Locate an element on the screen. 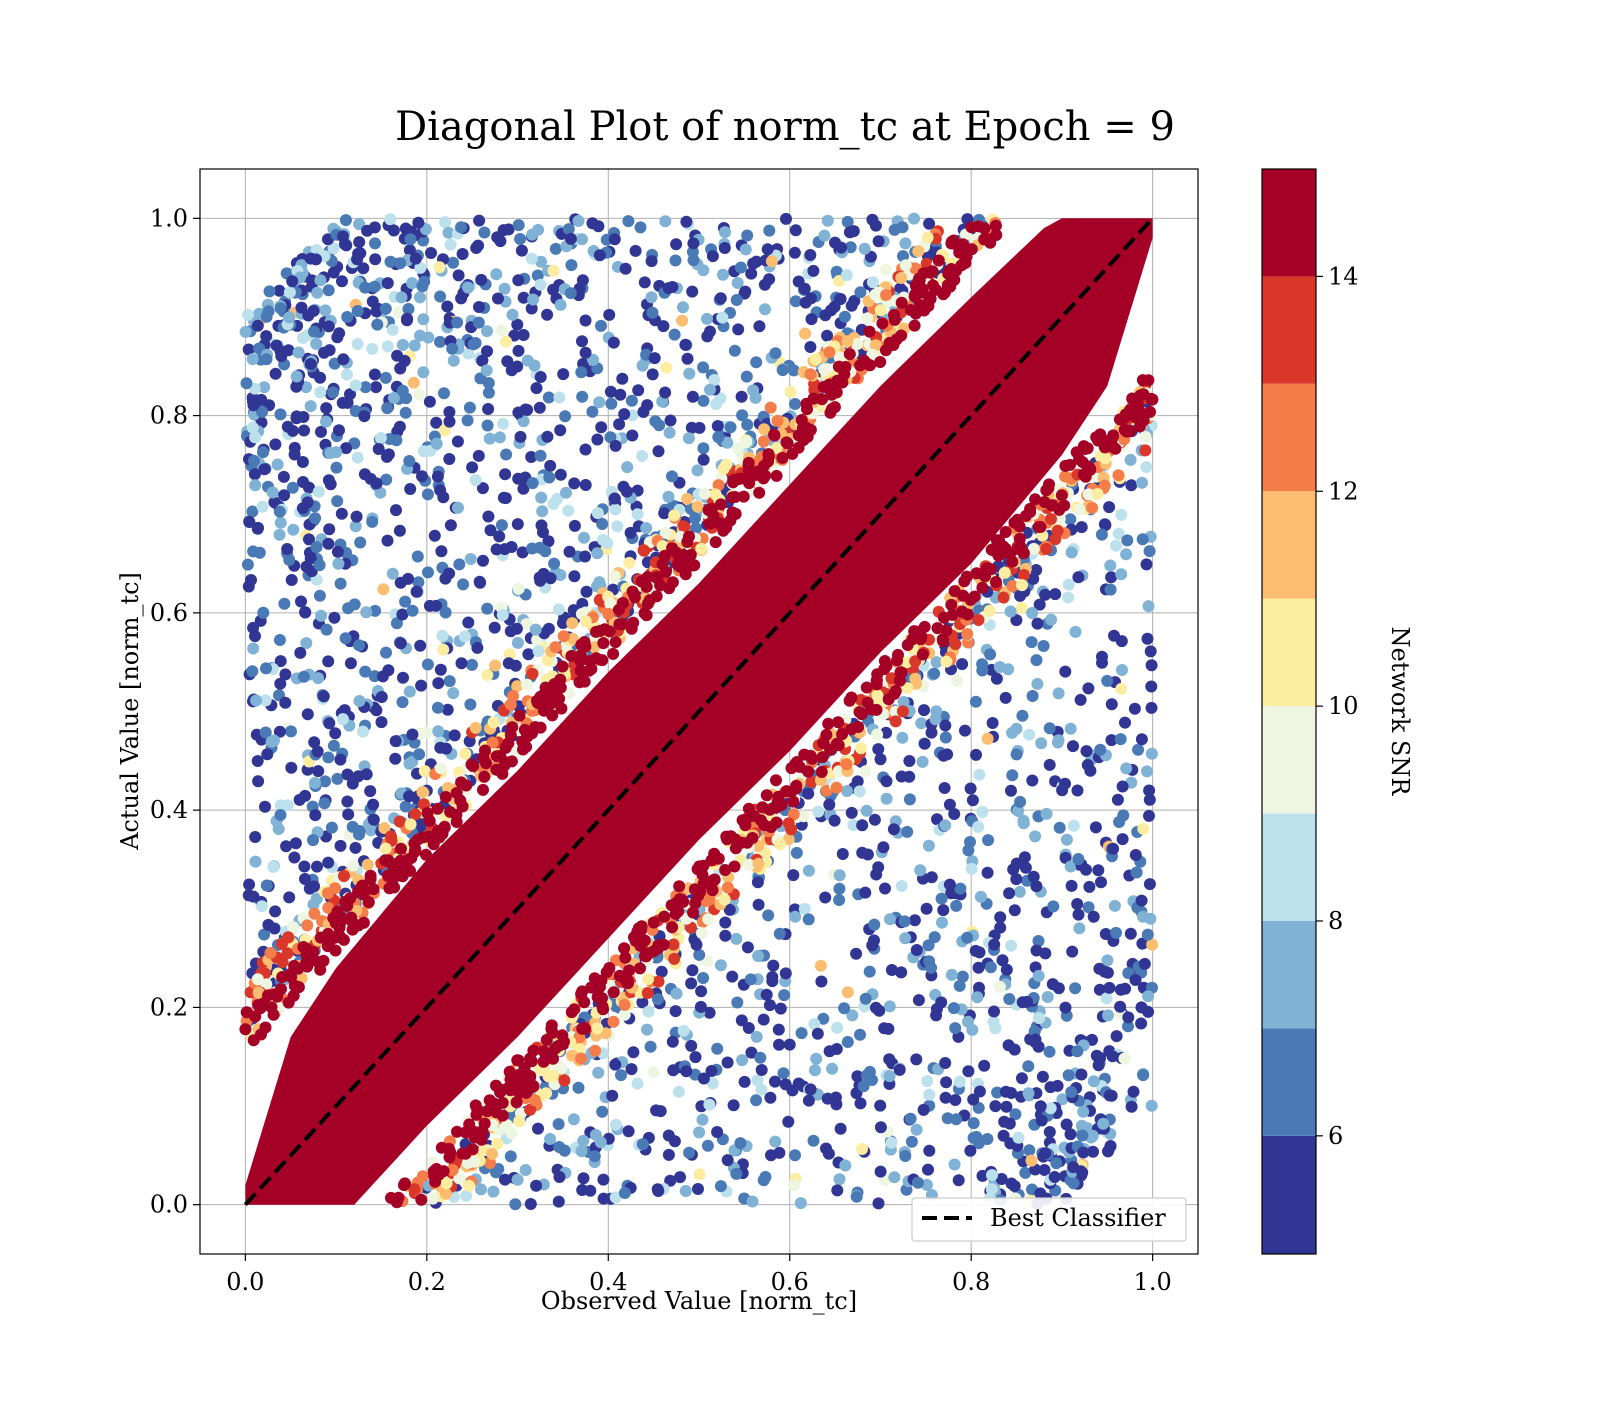  x-tick-label: 0.0 is located at coordinates (245, 1282).